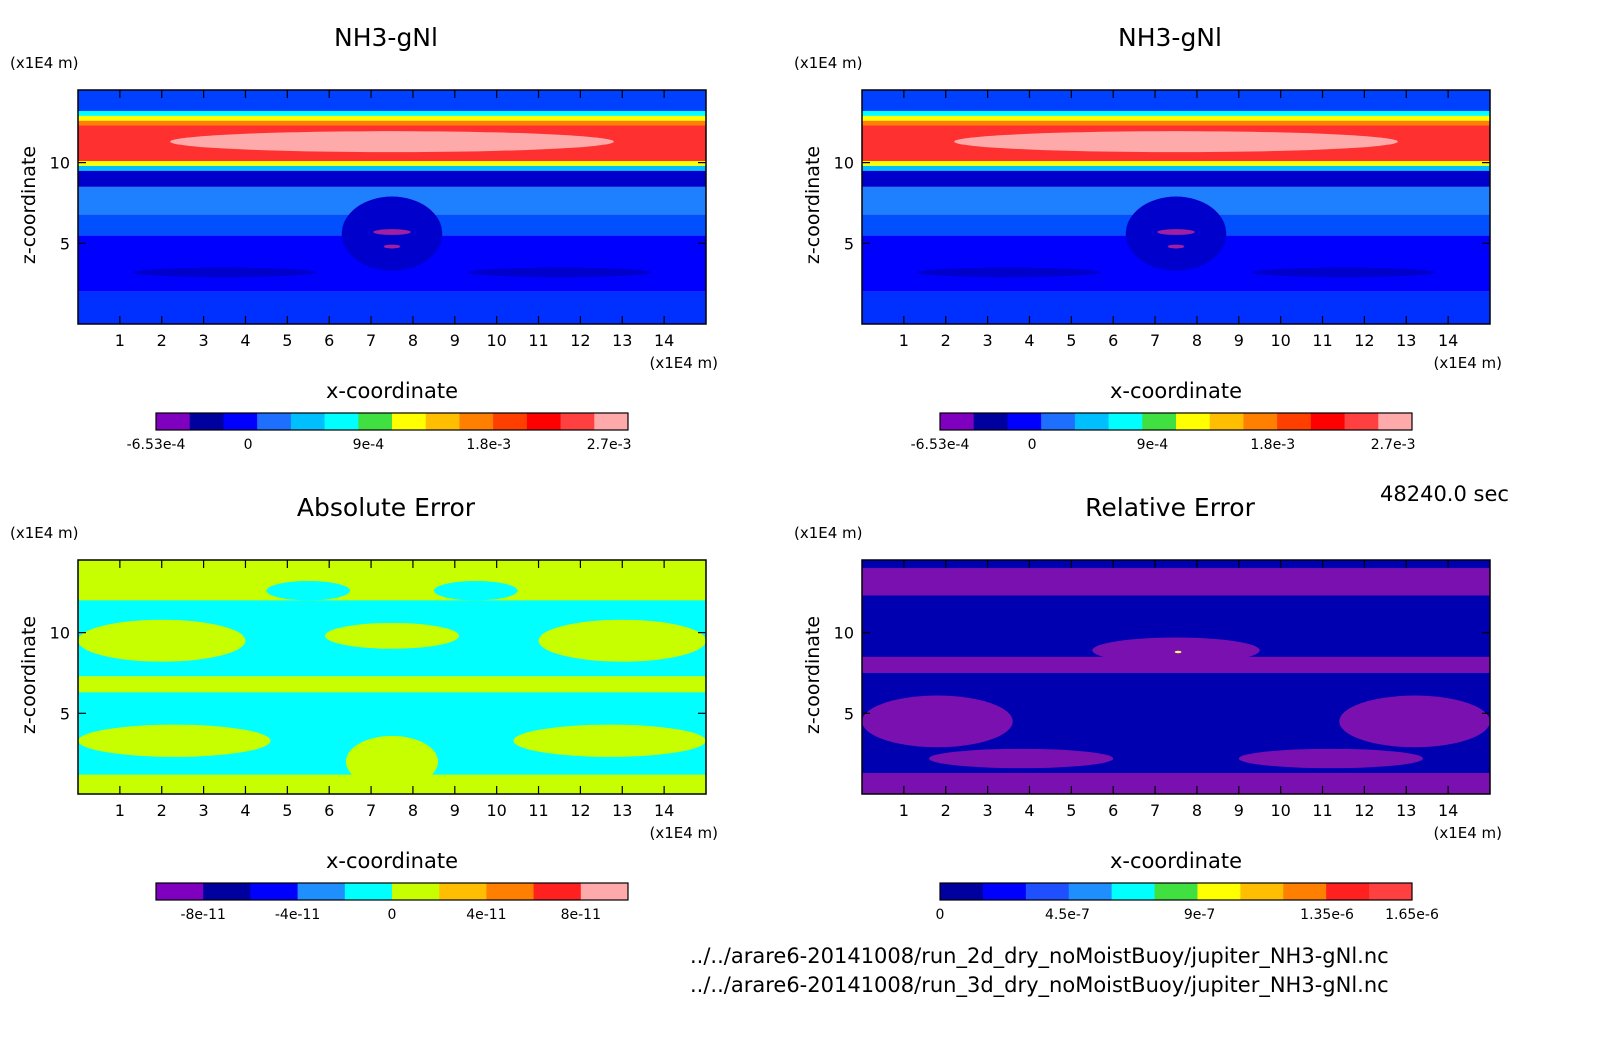 Image resolution: width=1604 pixels, height=1054 pixels. Describe the element at coordinates (1029, 340) in the screenshot. I see `x-tick-label: 4` at that location.